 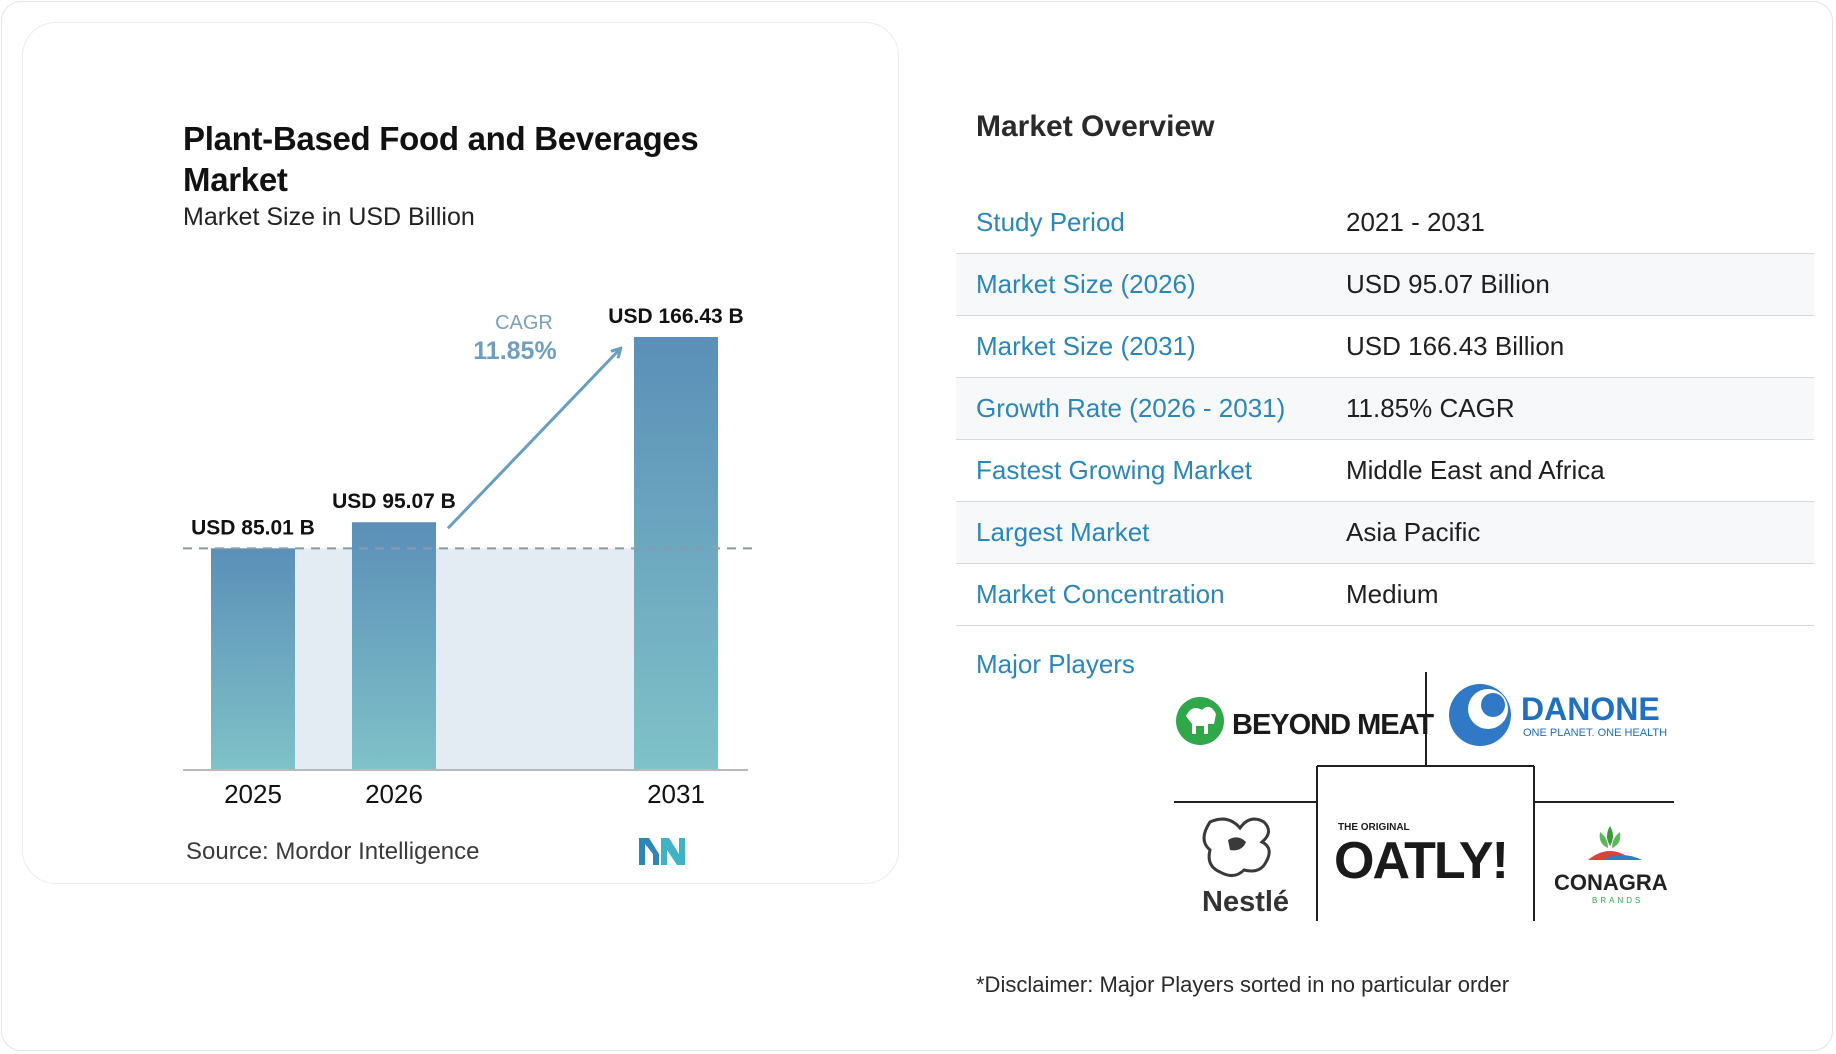 What do you see at coordinates (1151, 284) in the screenshot?
I see `overview-key: Market Size (2026)` at bounding box center [1151, 284].